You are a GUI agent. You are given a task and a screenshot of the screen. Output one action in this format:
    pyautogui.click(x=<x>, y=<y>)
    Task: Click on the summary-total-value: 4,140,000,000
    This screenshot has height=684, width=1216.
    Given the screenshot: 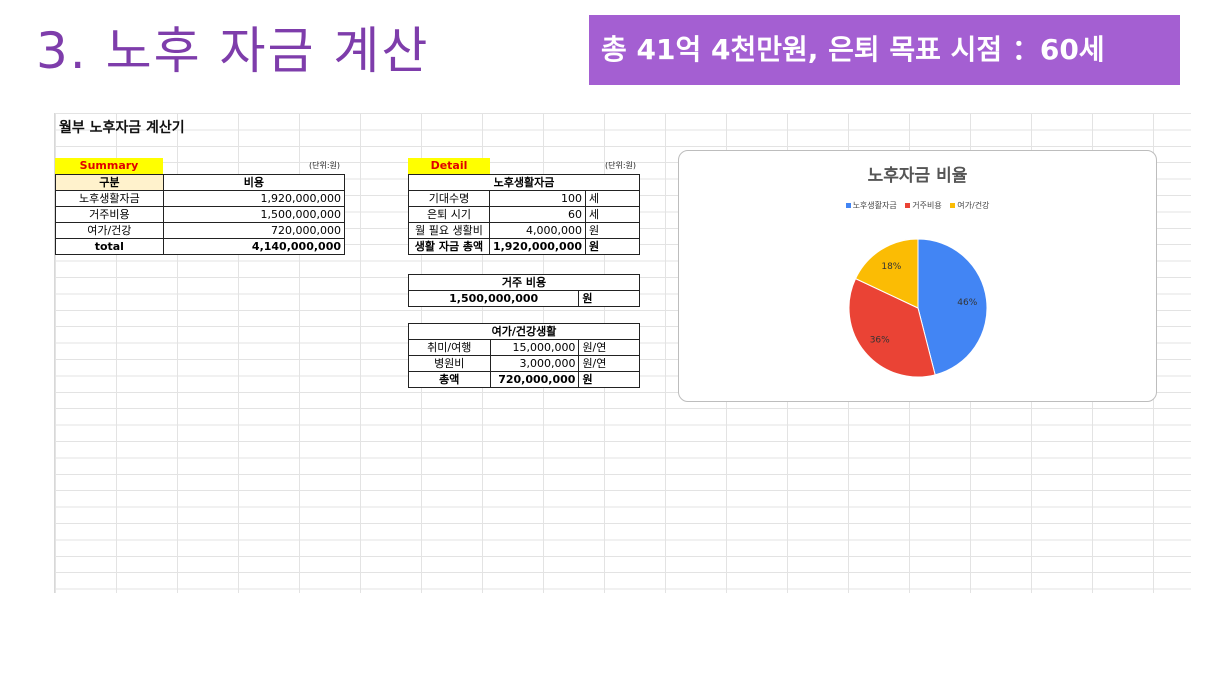 What is the action you would take?
    pyautogui.click(x=254, y=246)
    